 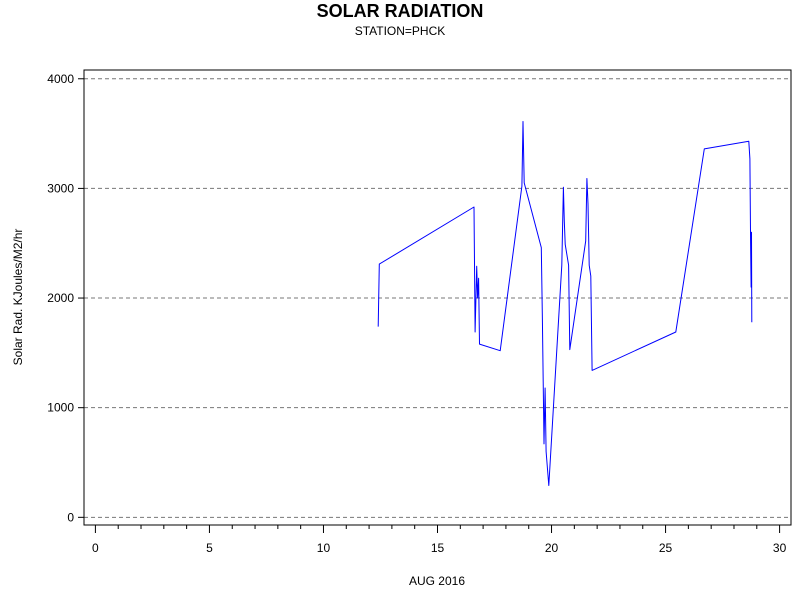 I want to click on x-axis-label: AUG 2016, so click(x=437, y=581).